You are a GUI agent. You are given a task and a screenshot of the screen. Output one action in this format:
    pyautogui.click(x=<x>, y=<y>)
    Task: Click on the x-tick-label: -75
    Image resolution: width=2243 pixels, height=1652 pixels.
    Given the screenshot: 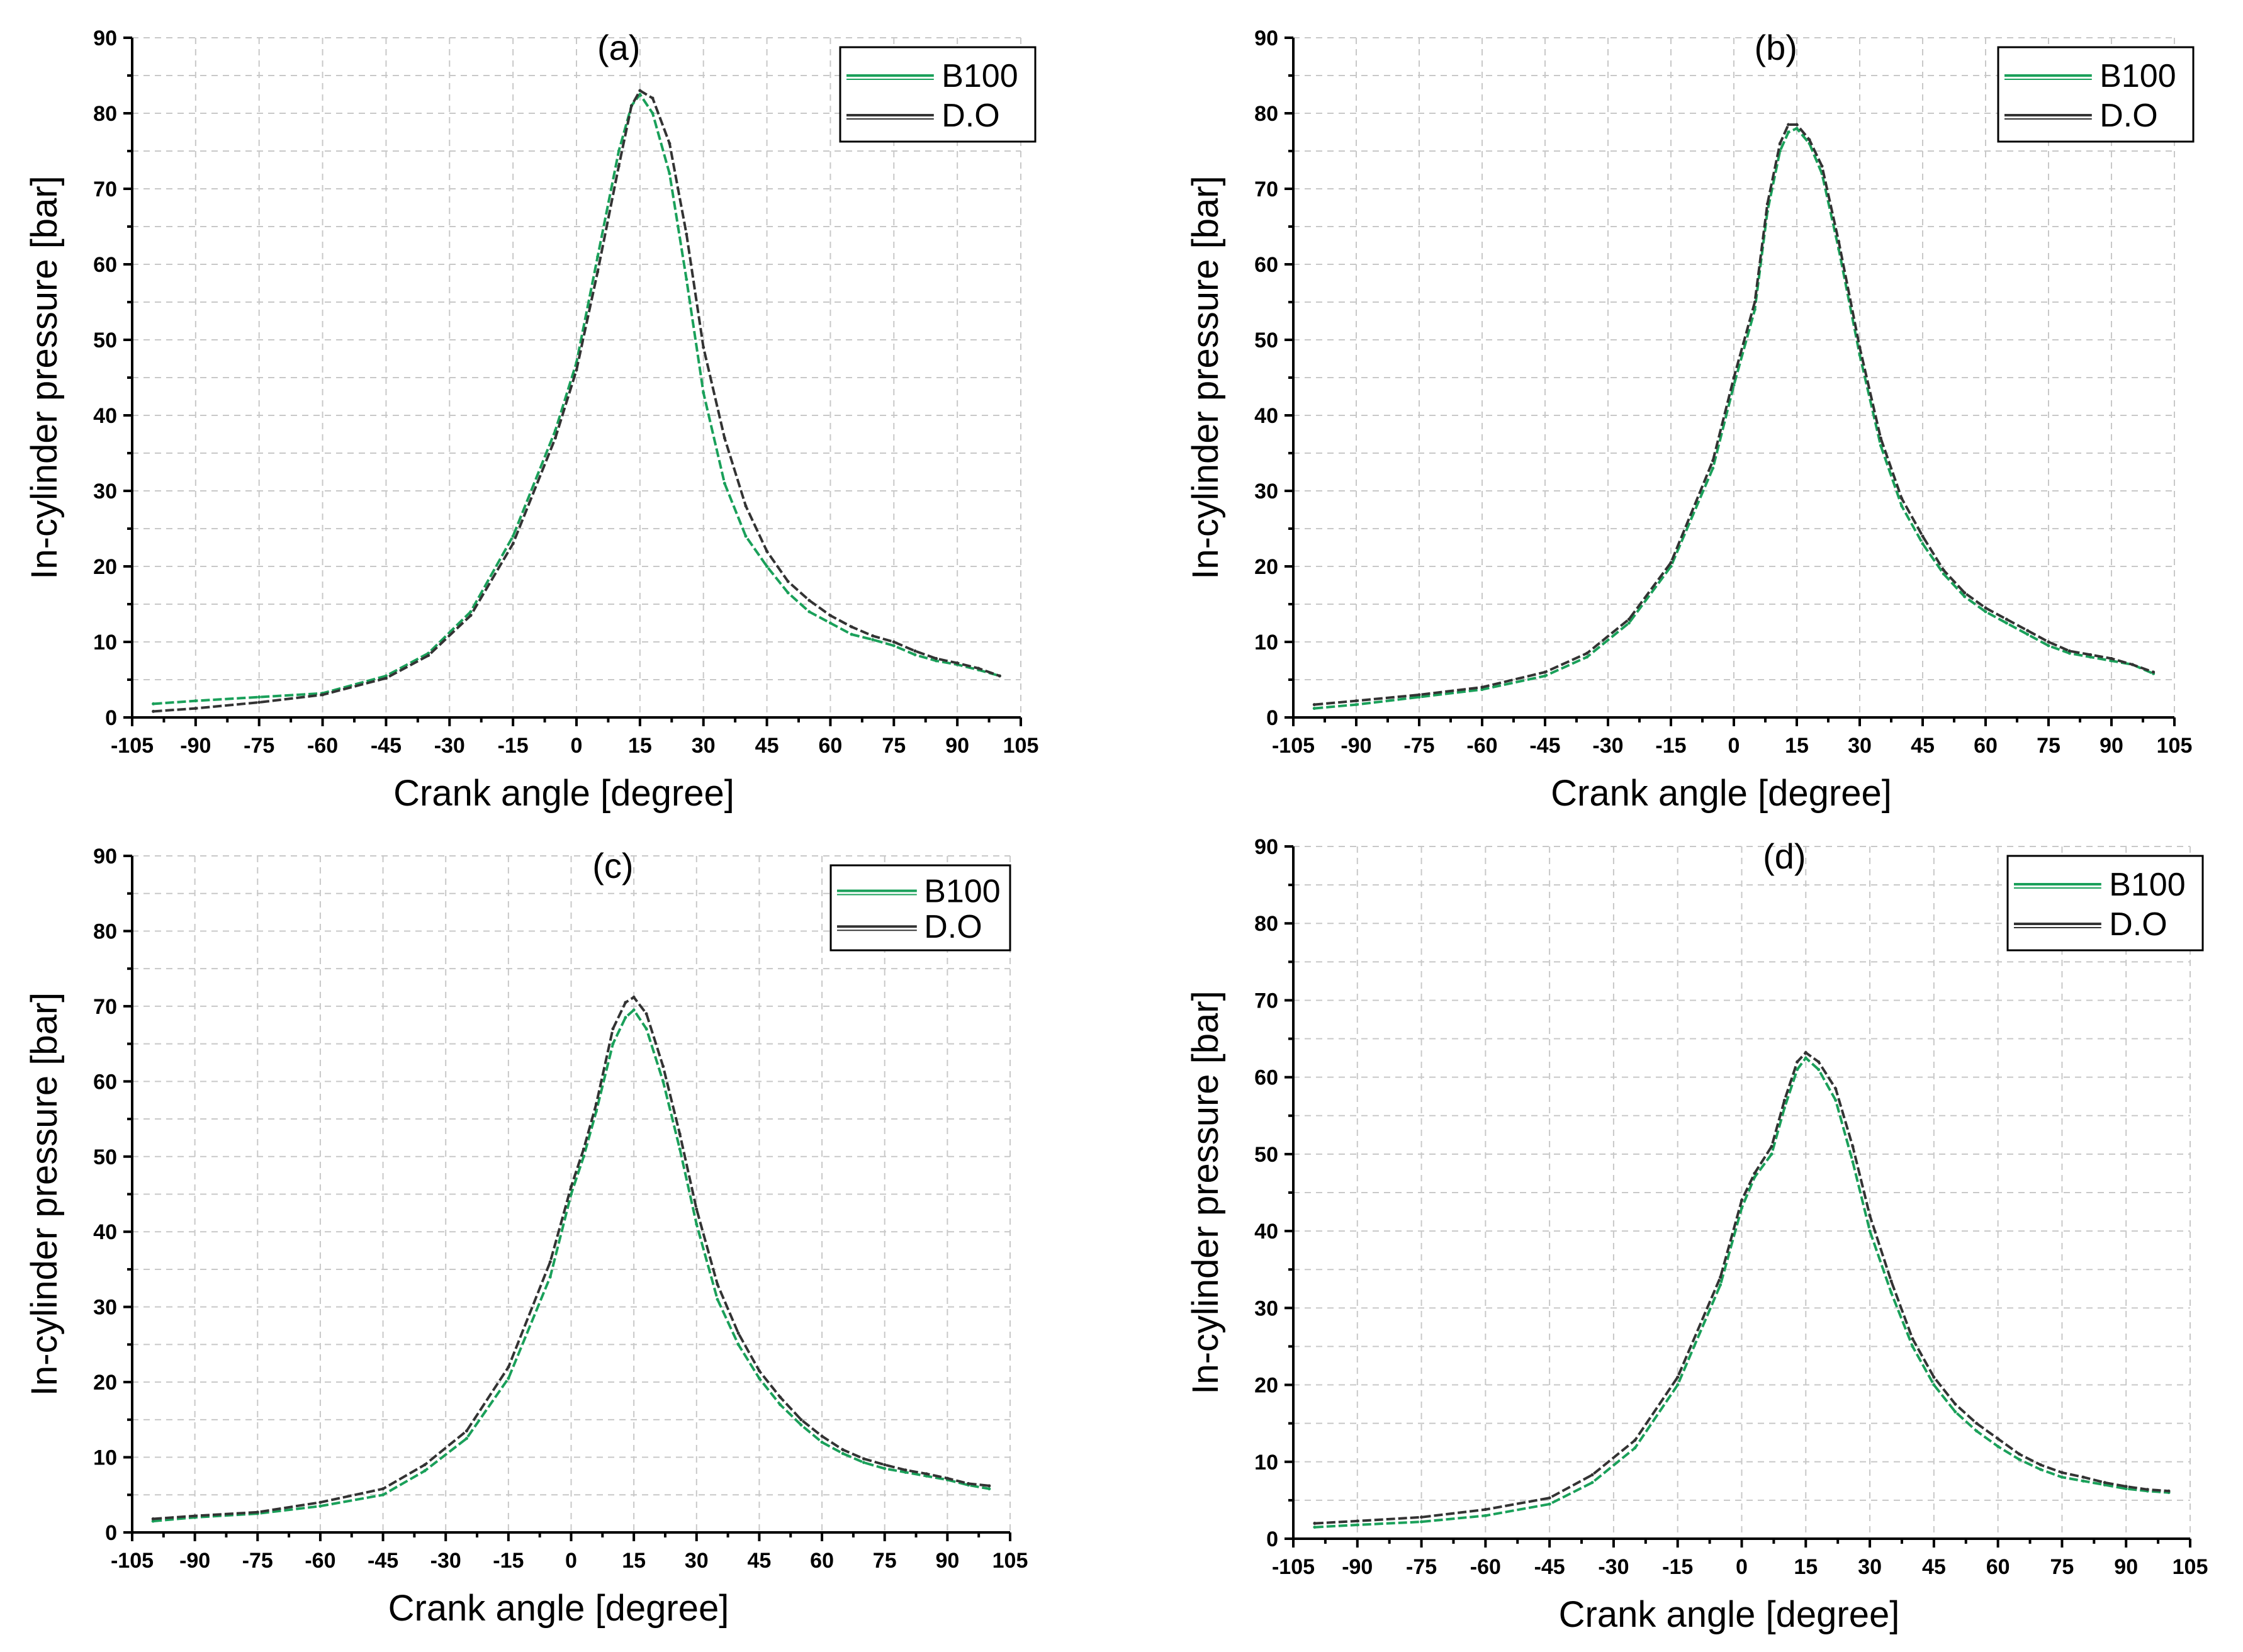 What is the action you would take?
    pyautogui.click(x=257, y=1561)
    